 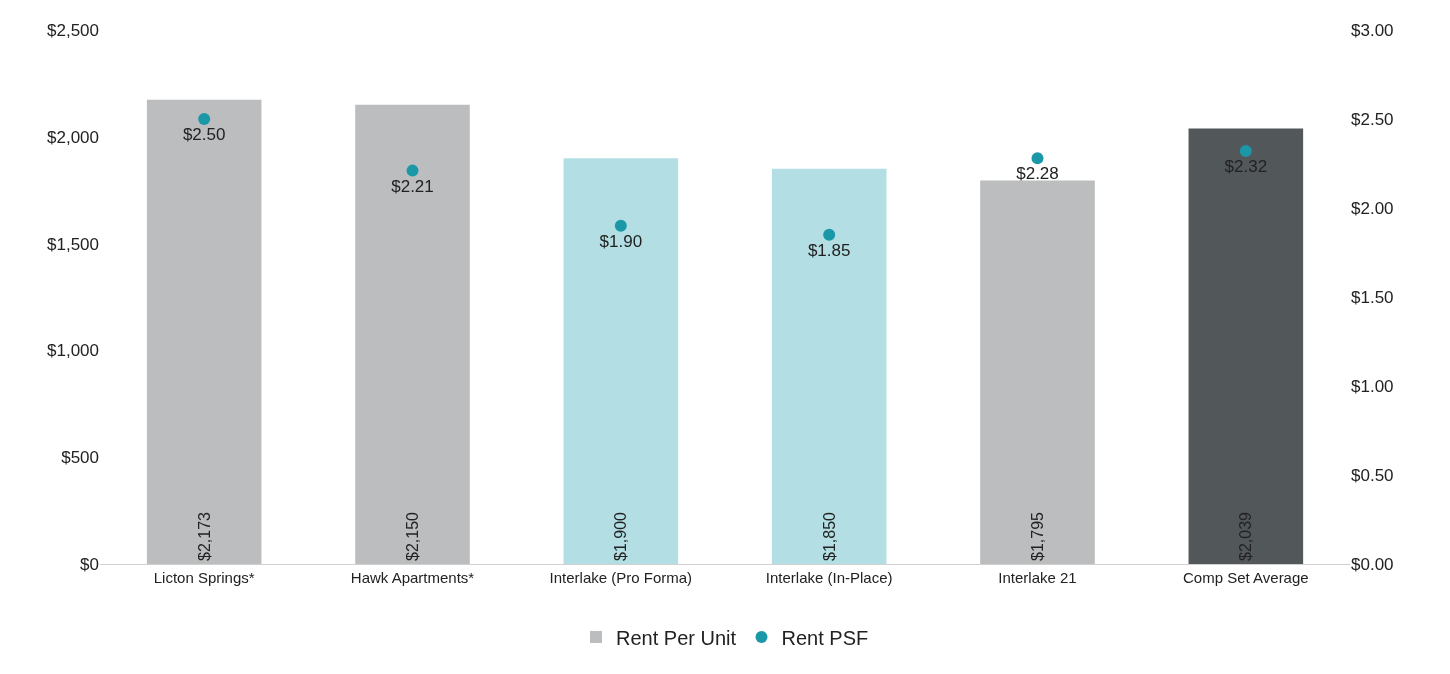 I want to click on y-tick-label: $2,000, so click(x=73, y=137).